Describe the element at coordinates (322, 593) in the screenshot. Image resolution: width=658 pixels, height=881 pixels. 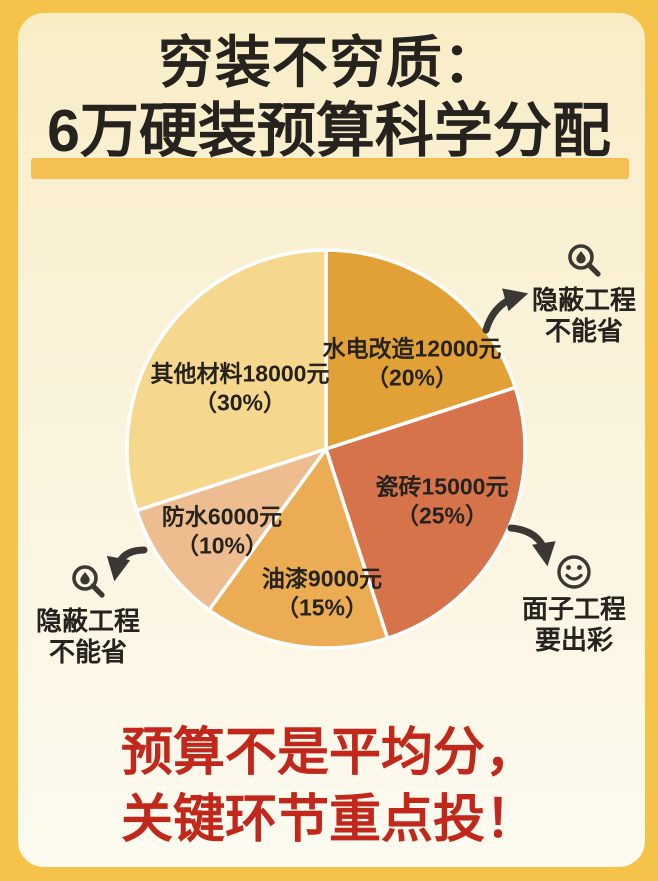
I see `pie-label-youqi: 油漆9000元 （15%）` at that location.